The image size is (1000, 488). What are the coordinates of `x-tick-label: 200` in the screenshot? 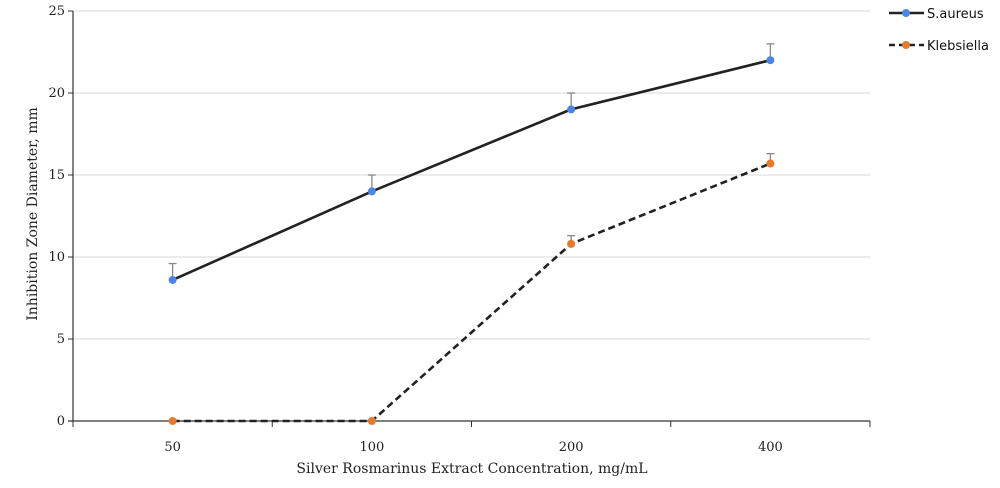 It's located at (571, 447).